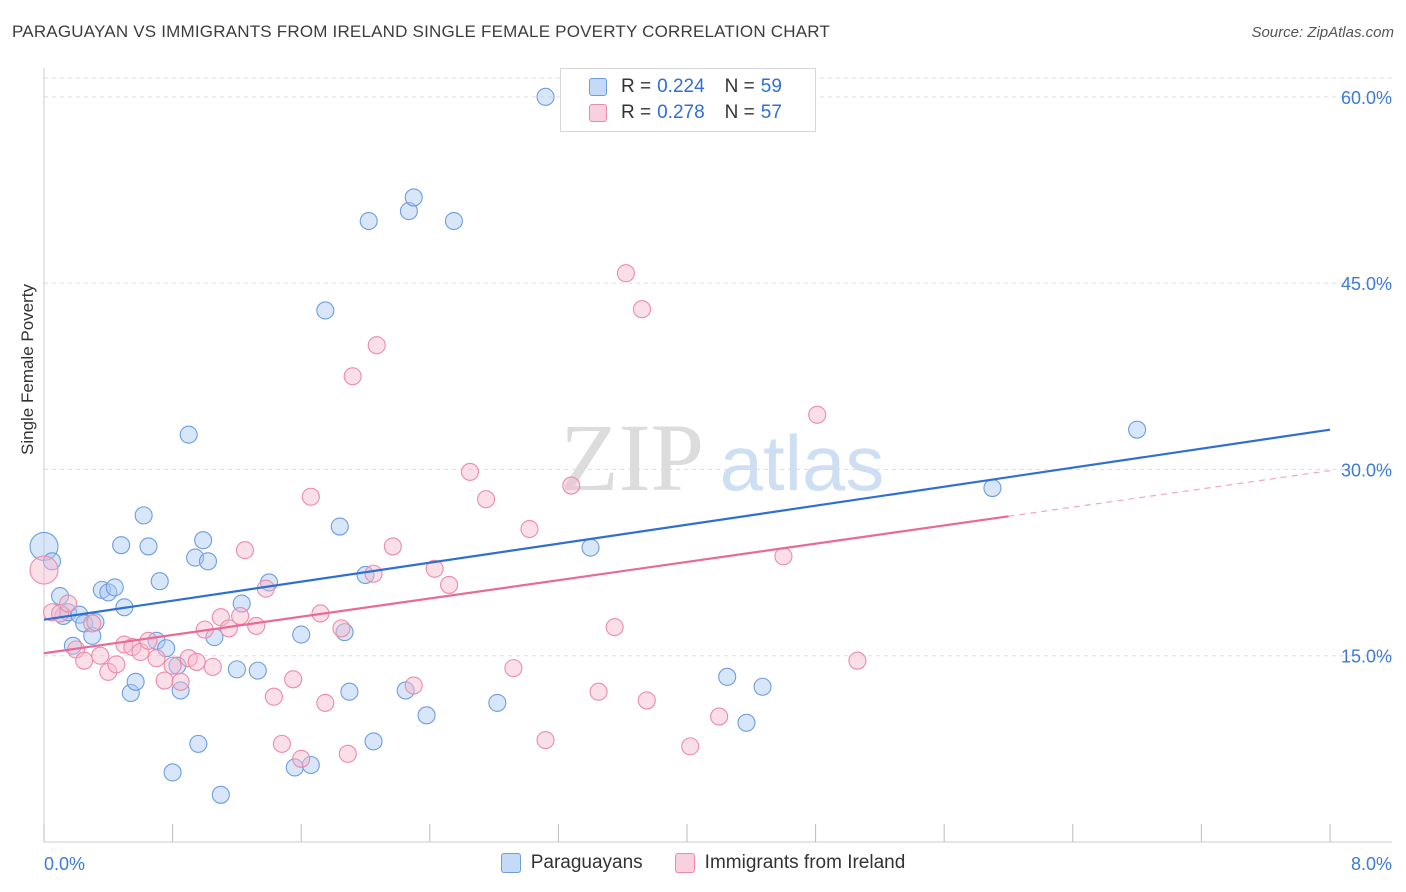 The image size is (1406, 892). I want to click on watermark: ZIP atlas, so click(722, 457).